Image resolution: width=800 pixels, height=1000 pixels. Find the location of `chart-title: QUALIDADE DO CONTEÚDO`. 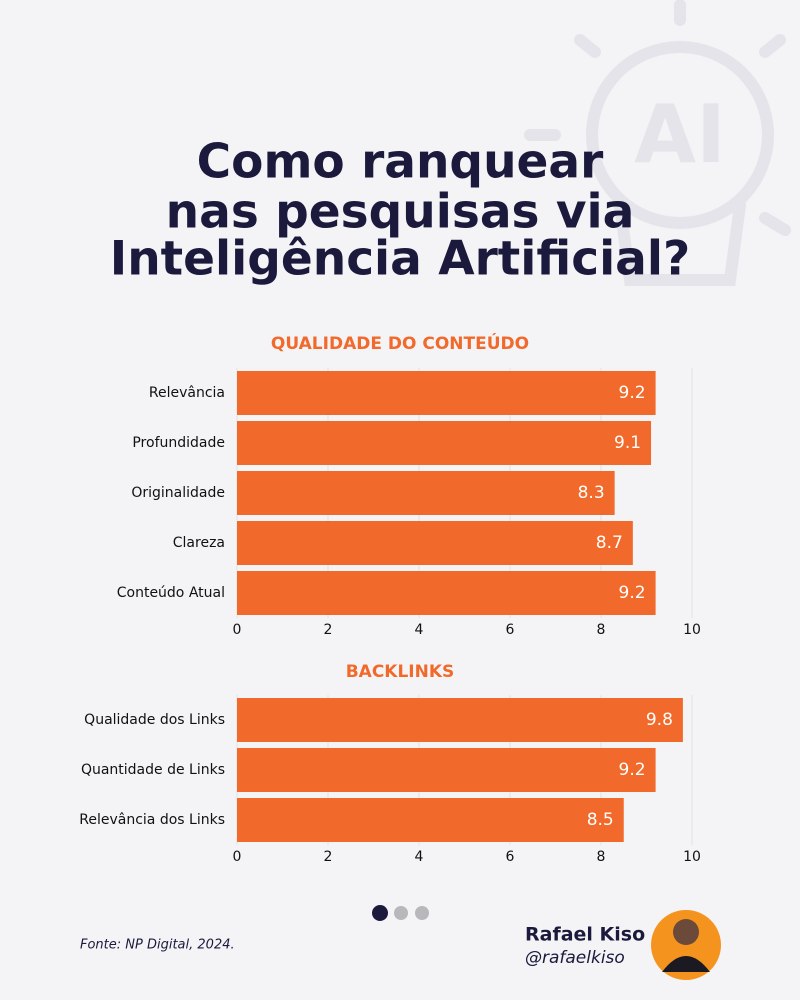

chart-title: QUALIDADE DO CONTEÚDO is located at coordinates (400, 343).